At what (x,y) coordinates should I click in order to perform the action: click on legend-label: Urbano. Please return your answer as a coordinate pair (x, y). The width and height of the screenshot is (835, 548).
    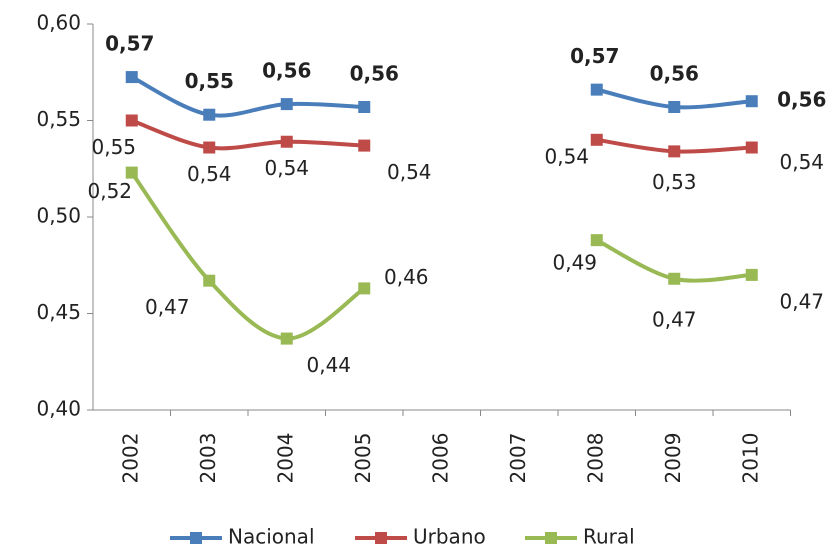
    Looking at the image, I should click on (449, 536).